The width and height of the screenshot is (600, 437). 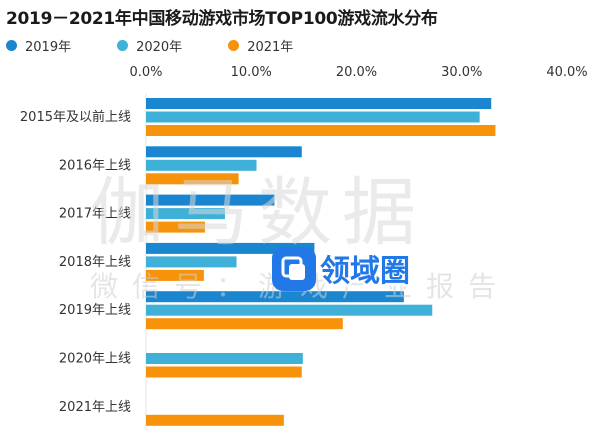 I want to click on bar-2020年-2019年上线, so click(x=289, y=310).